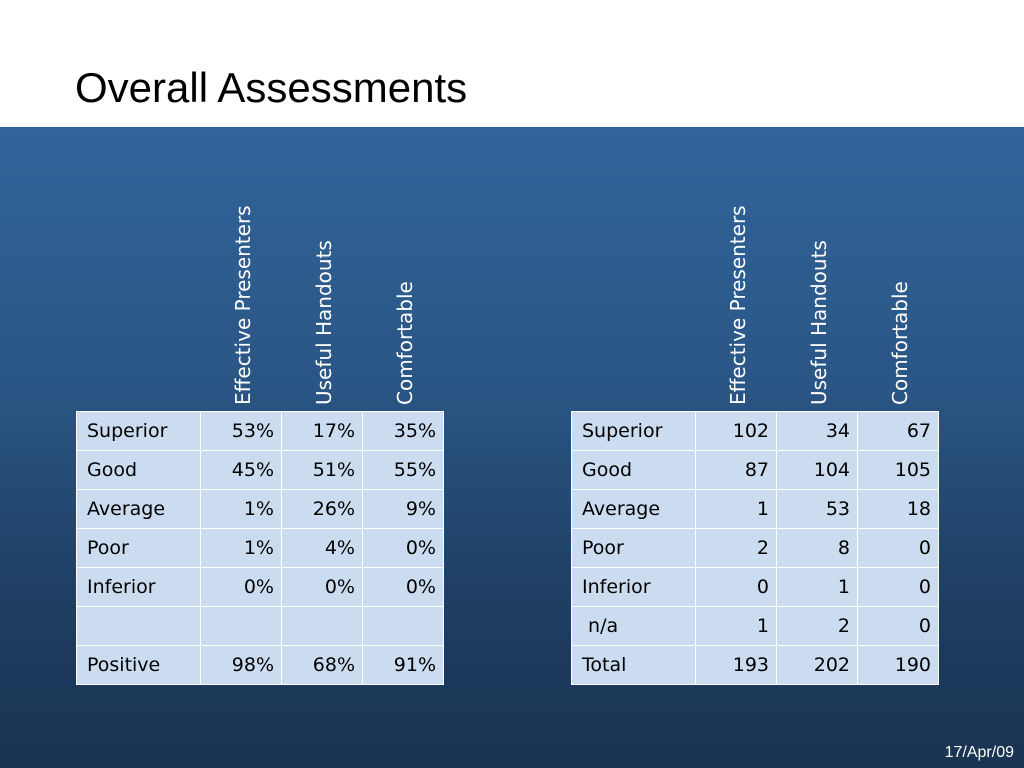 This screenshot has width=1024, height=768. Describe the element at coordinates (241, 431) in the screenshot. I see `cell-value: 53%` at that location.